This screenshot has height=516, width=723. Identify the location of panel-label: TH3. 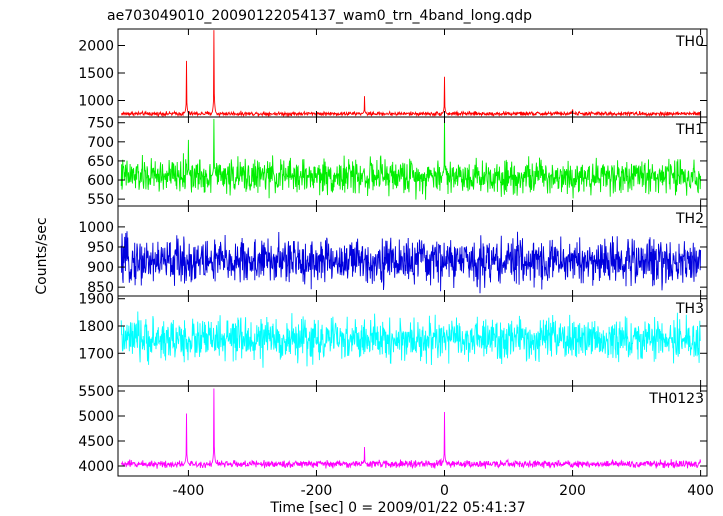
(689, 309).